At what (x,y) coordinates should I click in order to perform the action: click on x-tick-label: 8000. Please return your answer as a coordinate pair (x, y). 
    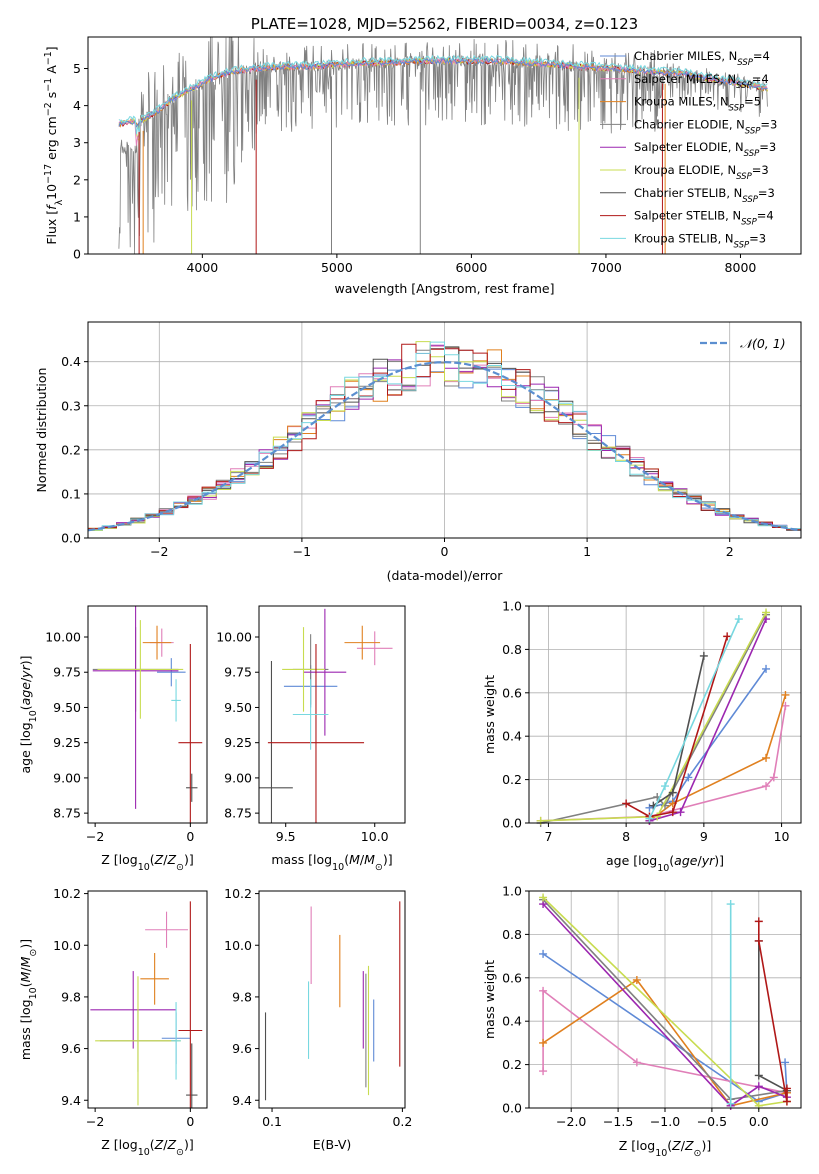
    Looking at the image, I should click on (741, 267).